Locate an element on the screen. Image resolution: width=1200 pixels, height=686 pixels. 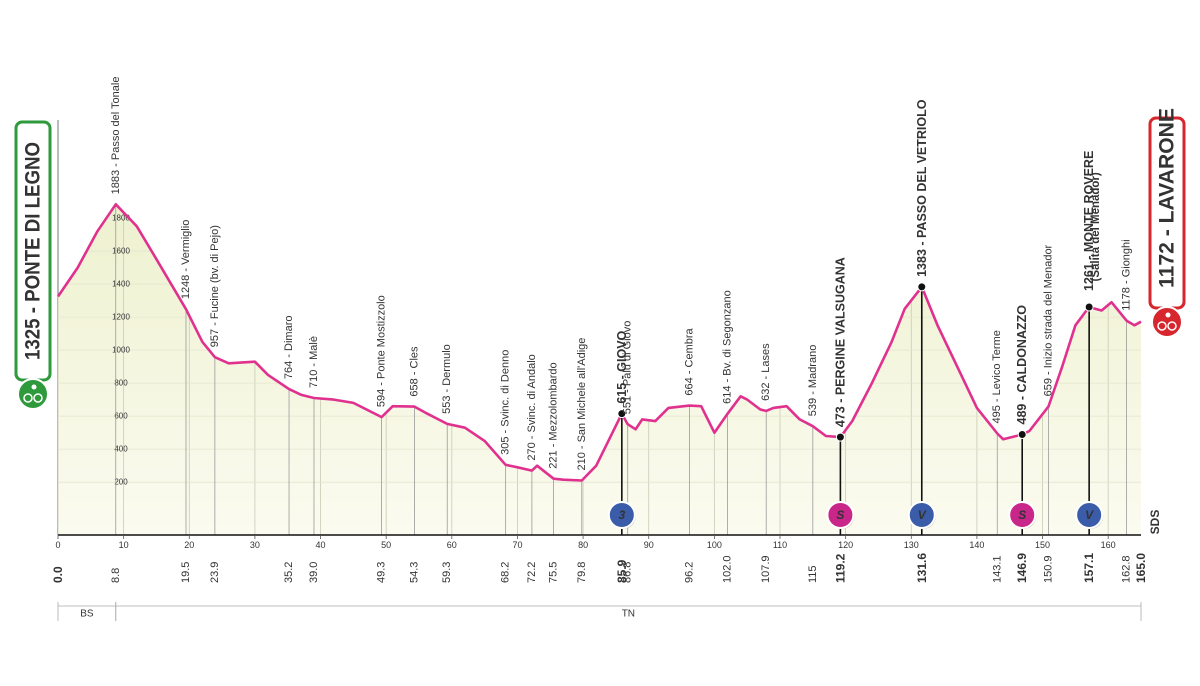
waypoint-label: 473 - PERGINE VALSUGANA is located at coordinates (840, 342).